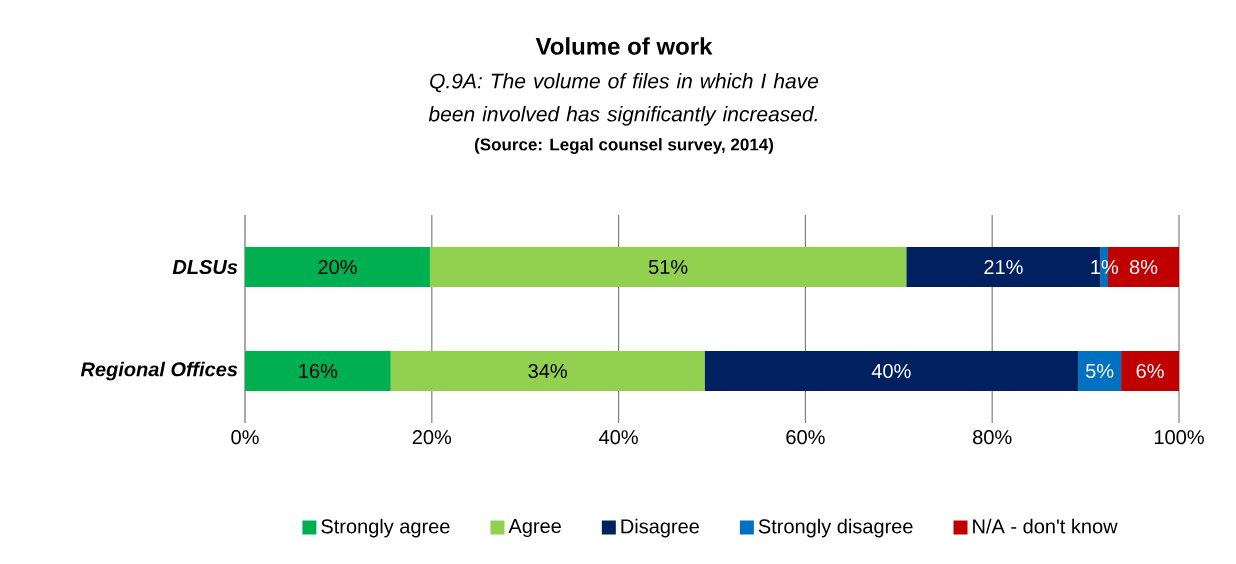  Describe the element at coordinates (1179, 437) in the screenshot. I see `x-tick-label: 100%` at that location.